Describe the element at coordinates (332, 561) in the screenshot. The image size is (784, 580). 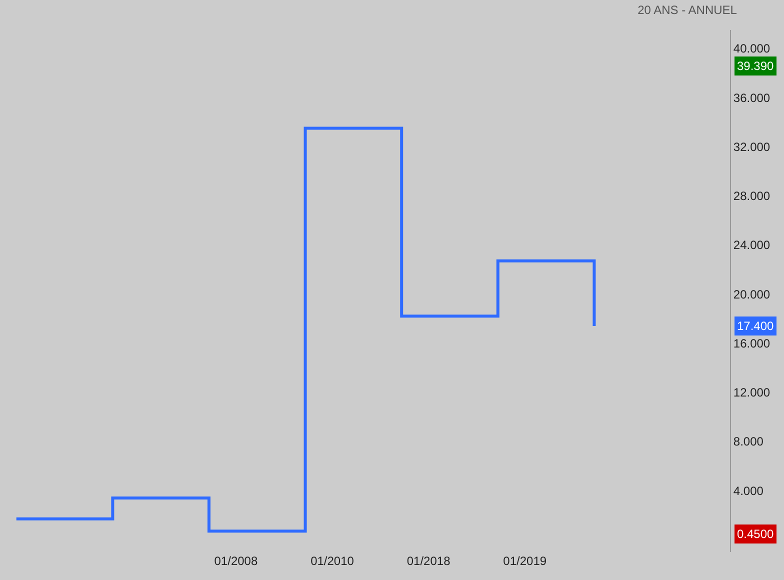
I see `x-tick-label: 01/2010` at that location.